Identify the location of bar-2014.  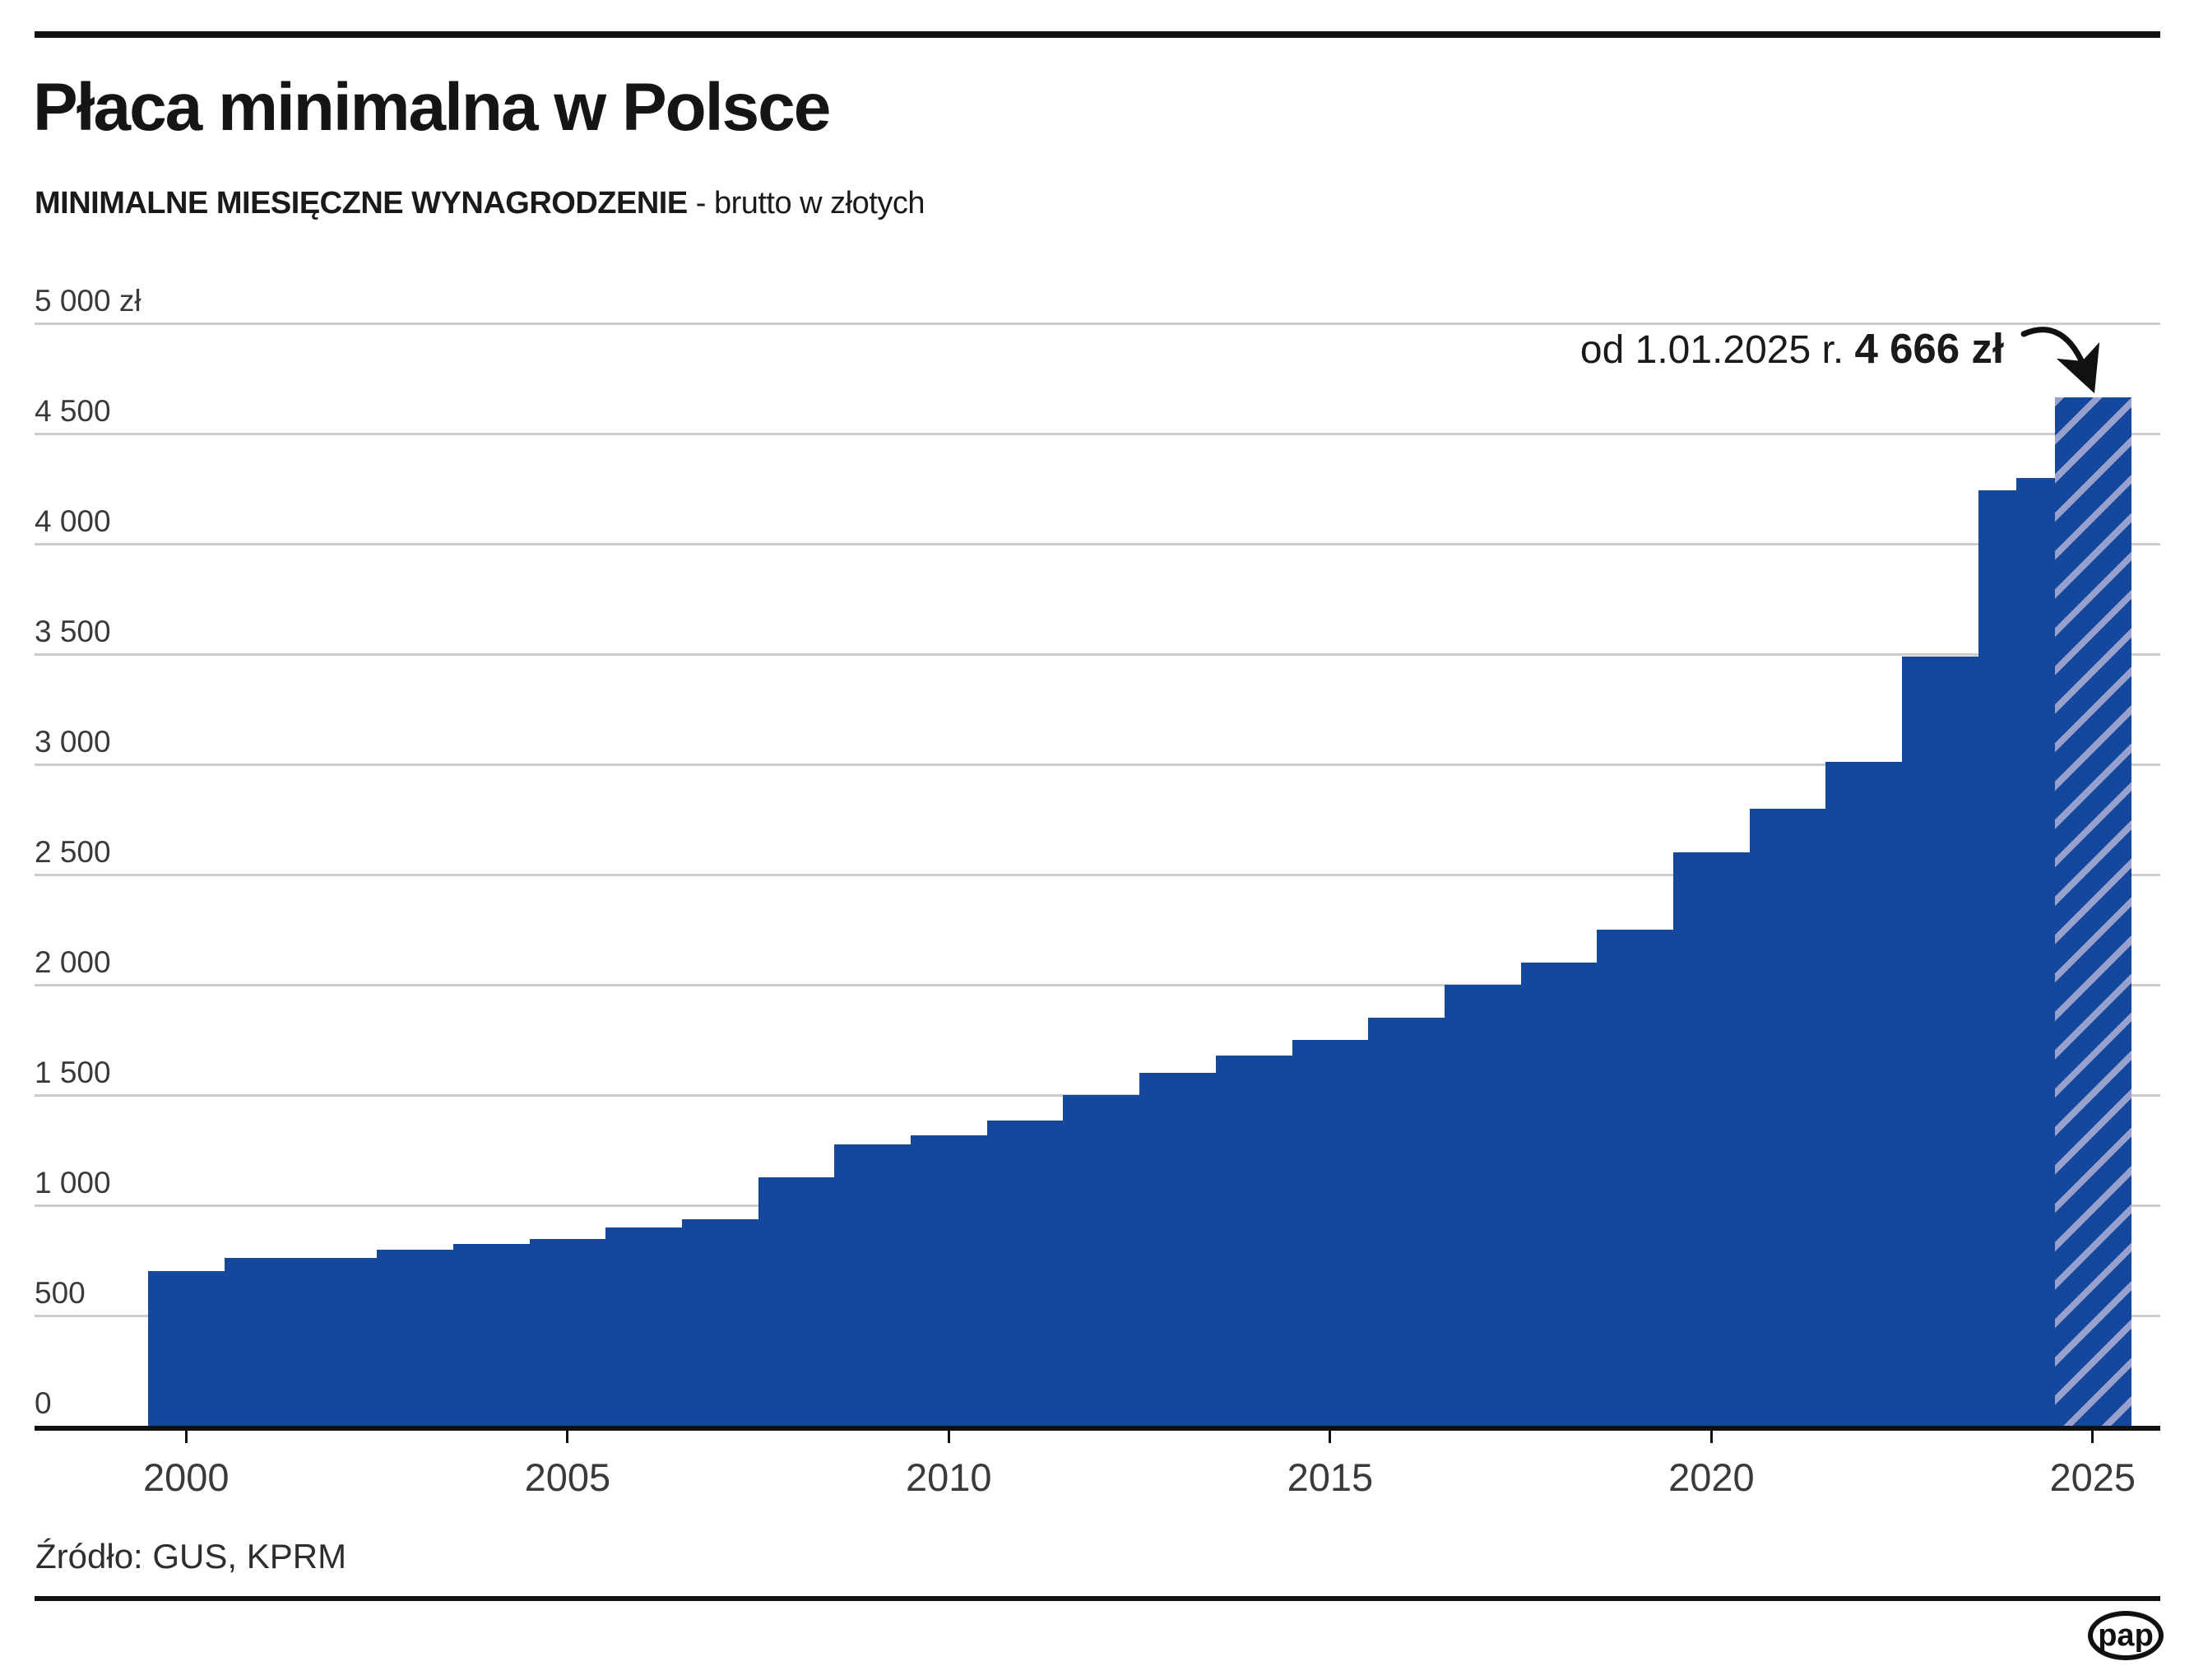
(1254, 1240).